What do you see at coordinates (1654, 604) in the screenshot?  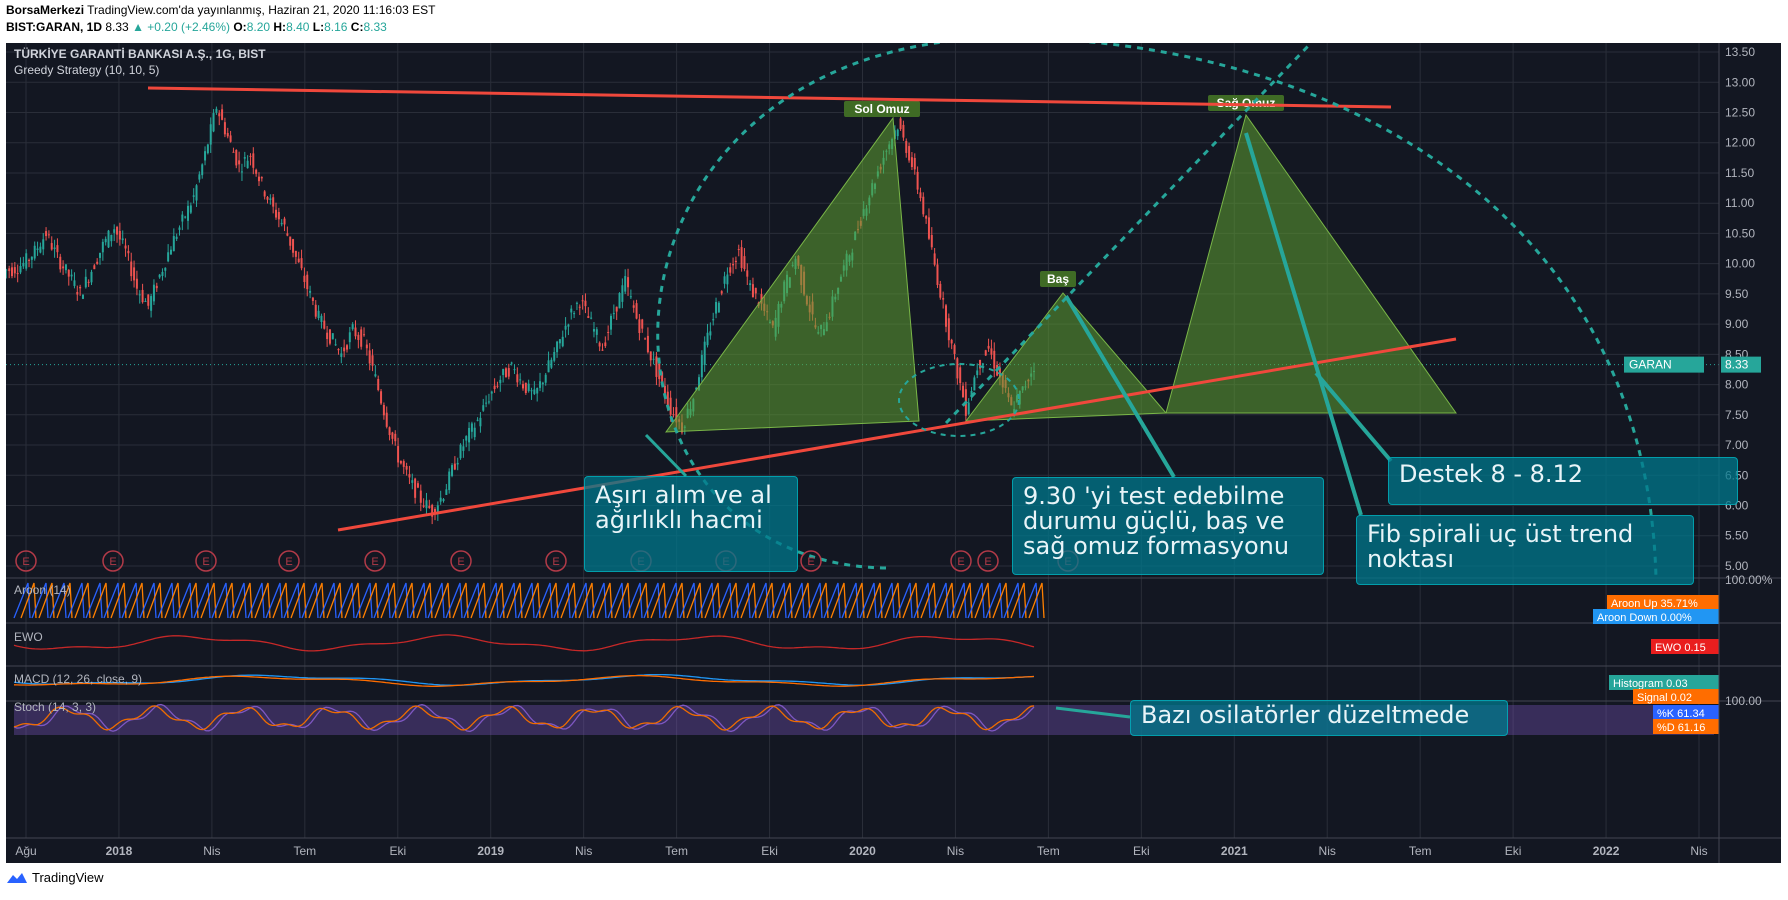 I see `aroon-up-tag-text: Aroon Up 35.71%` at bounding box center [1654, 604].